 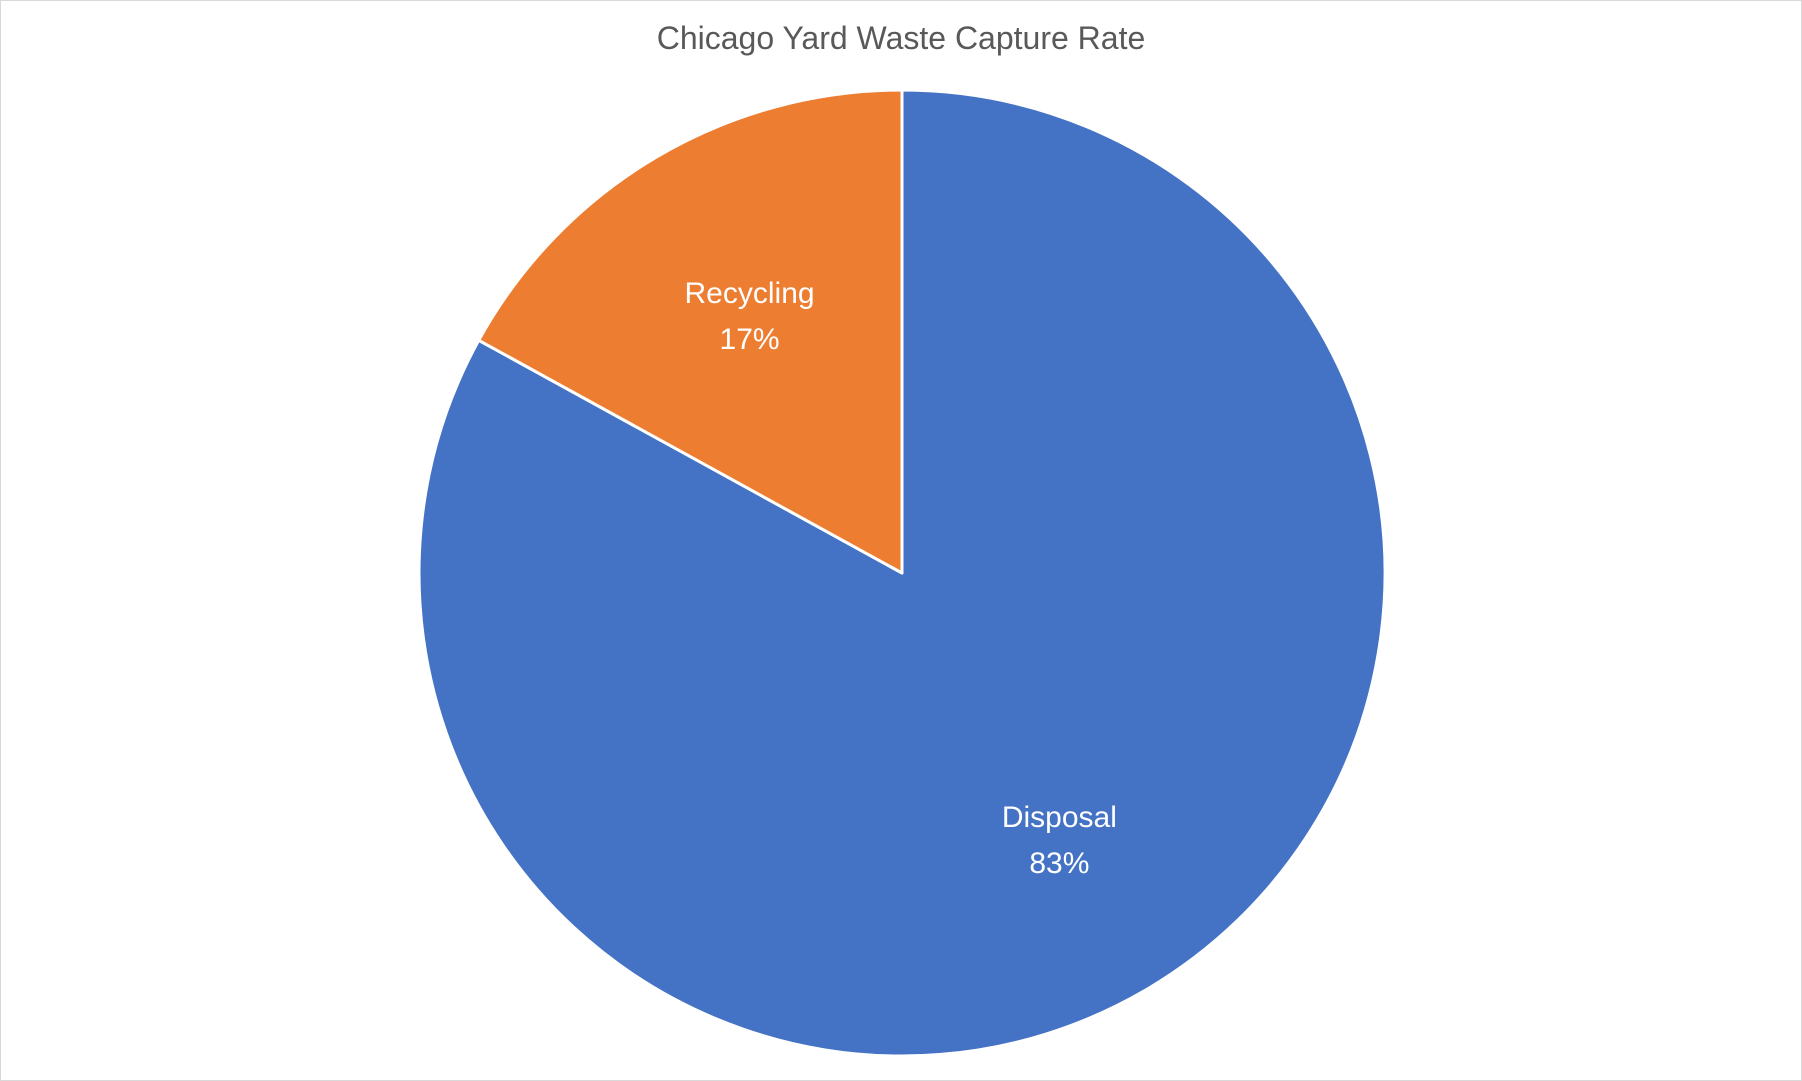 I want to click on slice-category-label: Recycling, so click(x=750, y=293).